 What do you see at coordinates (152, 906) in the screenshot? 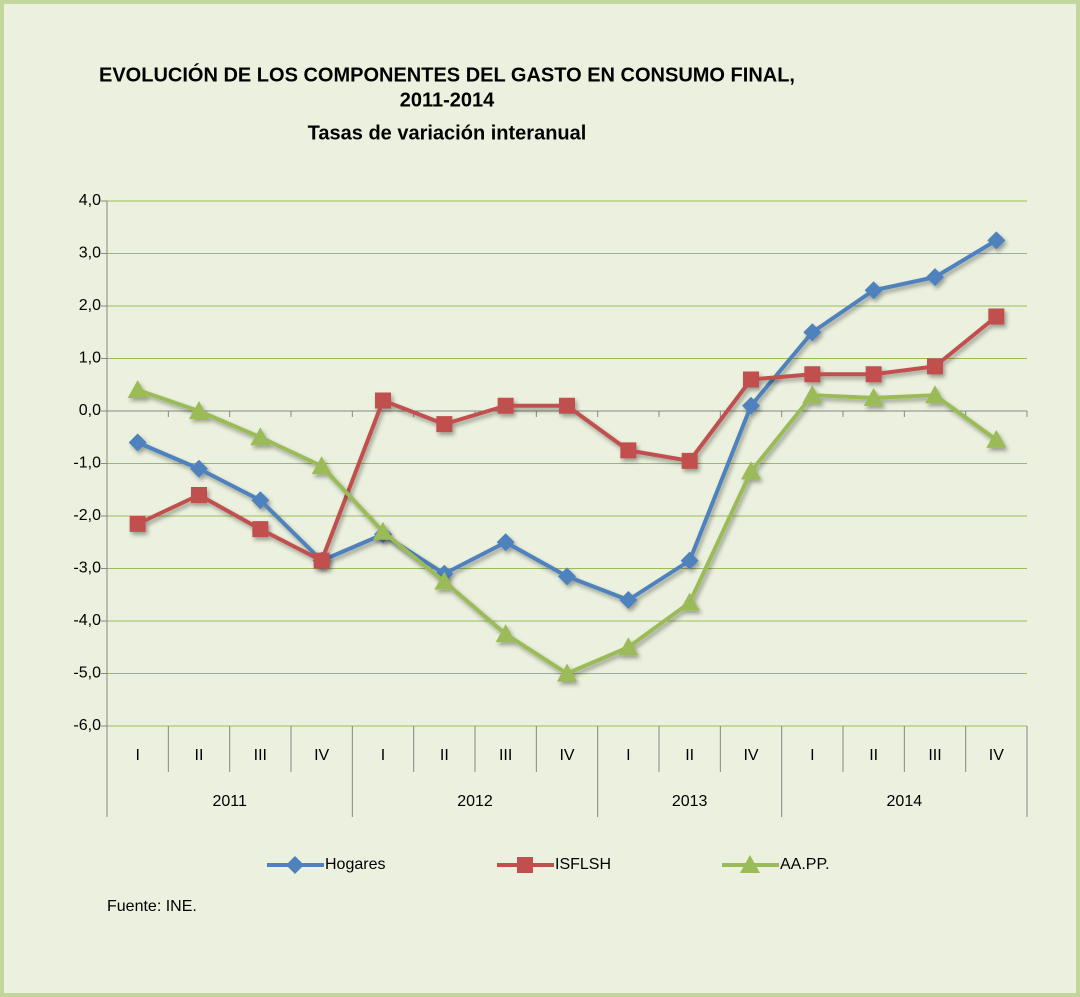
I see `source-note: Fuente: INE.` at bounding box center [152, 906].